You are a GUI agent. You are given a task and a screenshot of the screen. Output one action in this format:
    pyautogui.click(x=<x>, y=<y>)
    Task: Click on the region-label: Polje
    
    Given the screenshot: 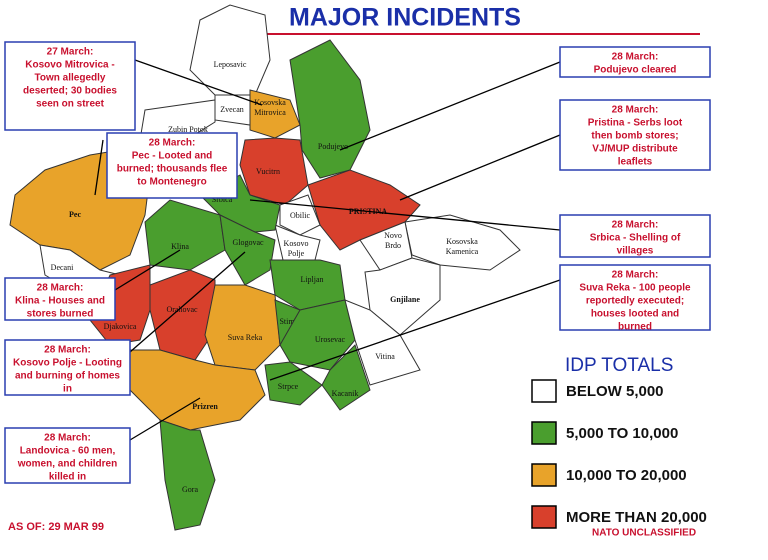 What is the action you would take?
    pyautogui.click(x=296, y=253)
    